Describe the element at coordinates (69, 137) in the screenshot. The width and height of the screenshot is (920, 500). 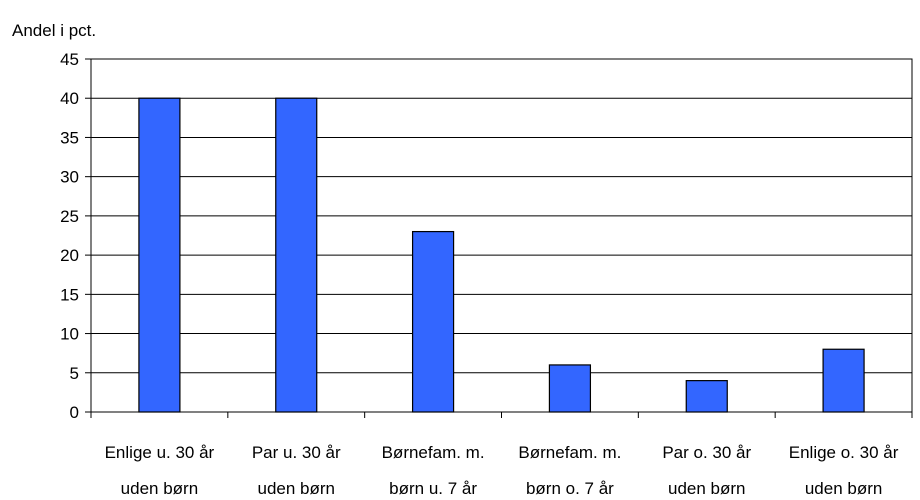
I see `y-tick-label: 35` at that location.